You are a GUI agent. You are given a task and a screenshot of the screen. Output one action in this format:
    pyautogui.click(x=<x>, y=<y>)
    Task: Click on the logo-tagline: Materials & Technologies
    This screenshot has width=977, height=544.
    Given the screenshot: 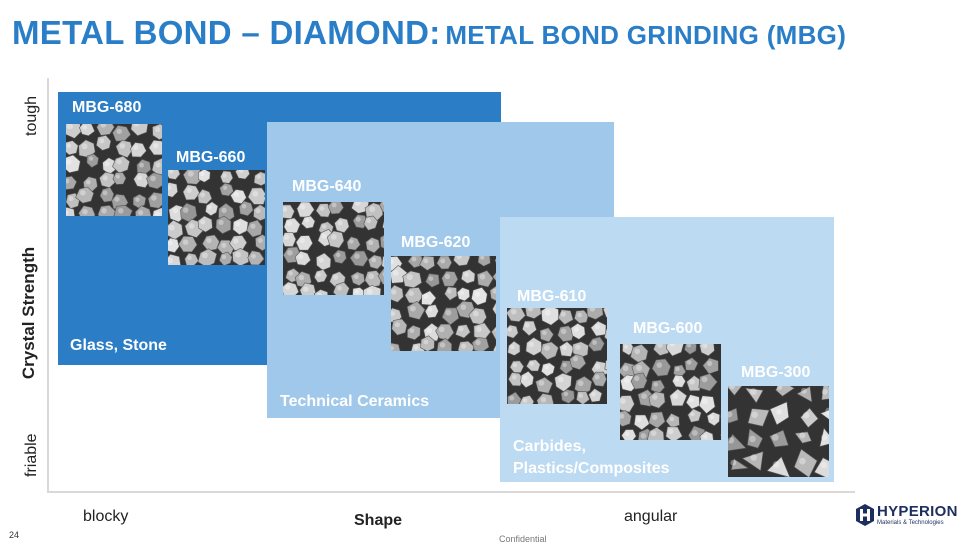 What is the action you would take?
    pyautogui.click(x=910, y=523)
    